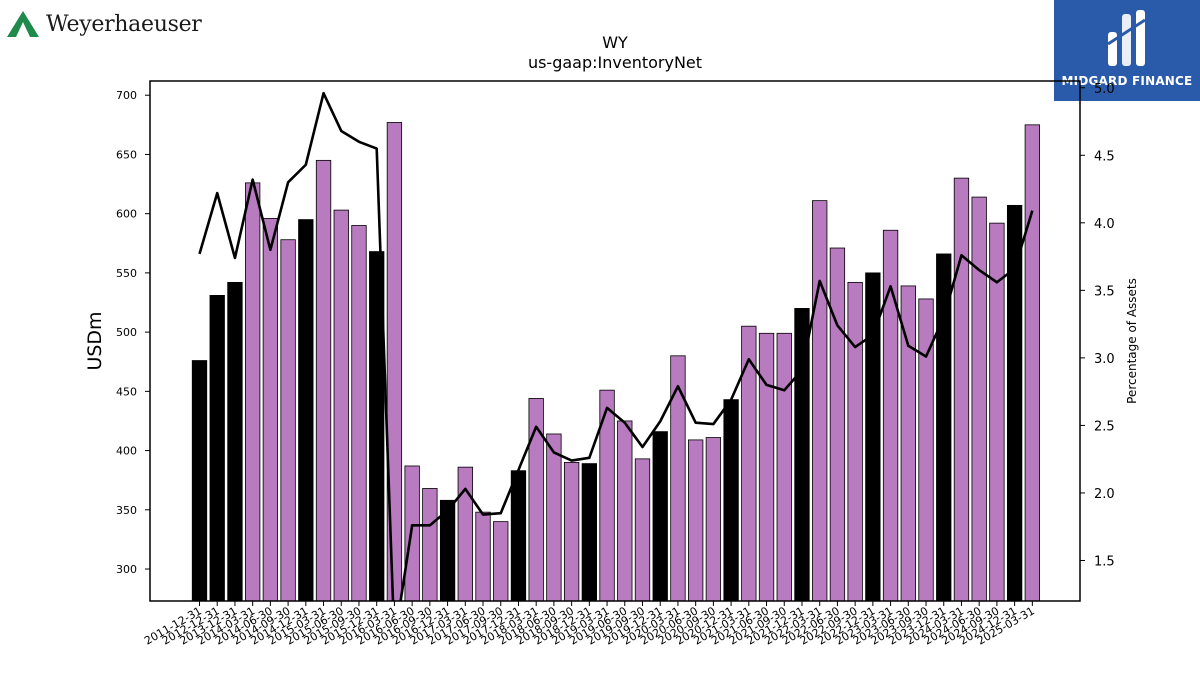 The height and width of the screenshot is (675, 1200). Describe the element at coordinates (1104, 359) in the screenshot. I see `y2-tick-label: 3.0` at that location.